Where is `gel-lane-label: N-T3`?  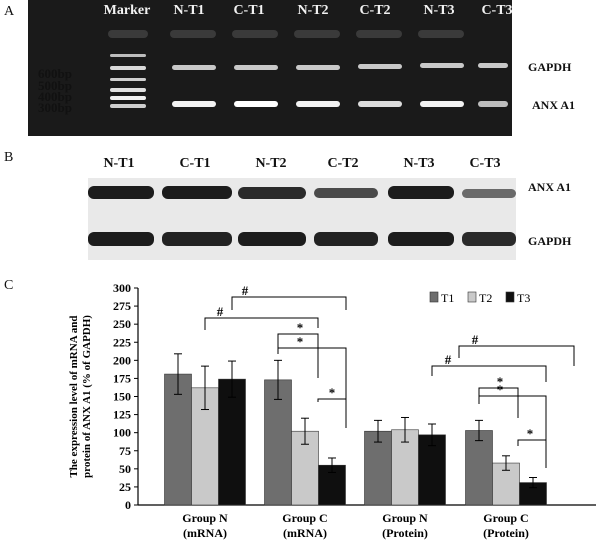 gel-lane-label: N-T3 is located at coordinates (439, 10).